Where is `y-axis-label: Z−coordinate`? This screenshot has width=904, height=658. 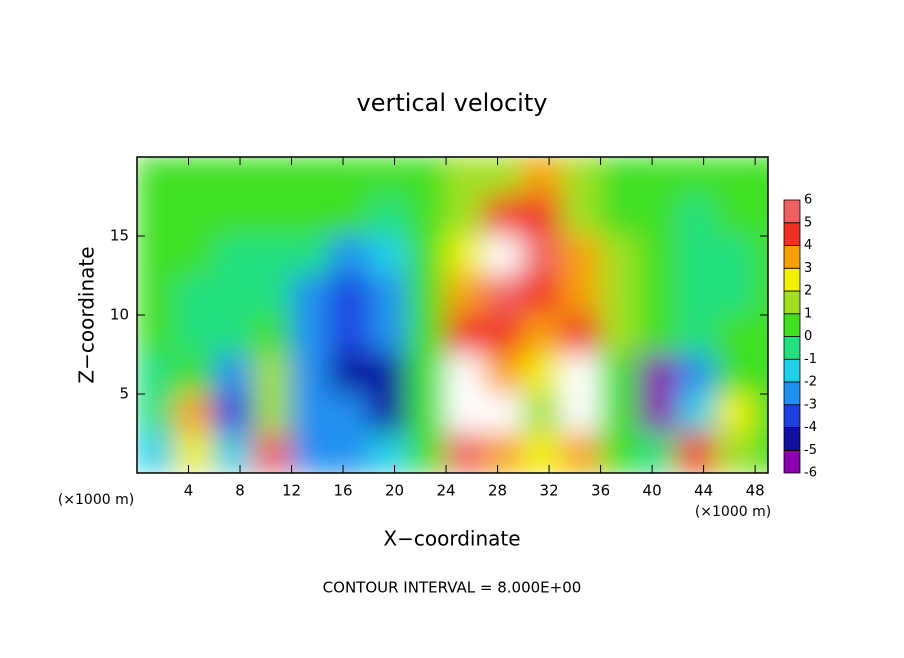 y-axis-label: Z−coordinate is located at coordinates (87, 314).